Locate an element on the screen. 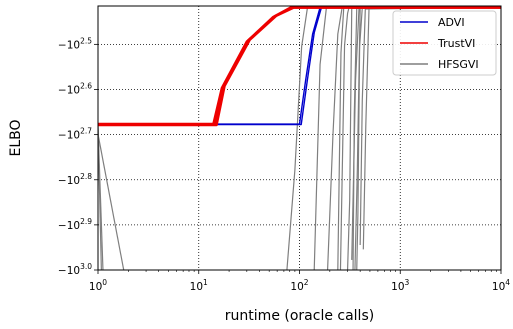 The height and width of the screenshot is (329, 513). y-tick-label: −102.6 is located at coordinates (75, 88).